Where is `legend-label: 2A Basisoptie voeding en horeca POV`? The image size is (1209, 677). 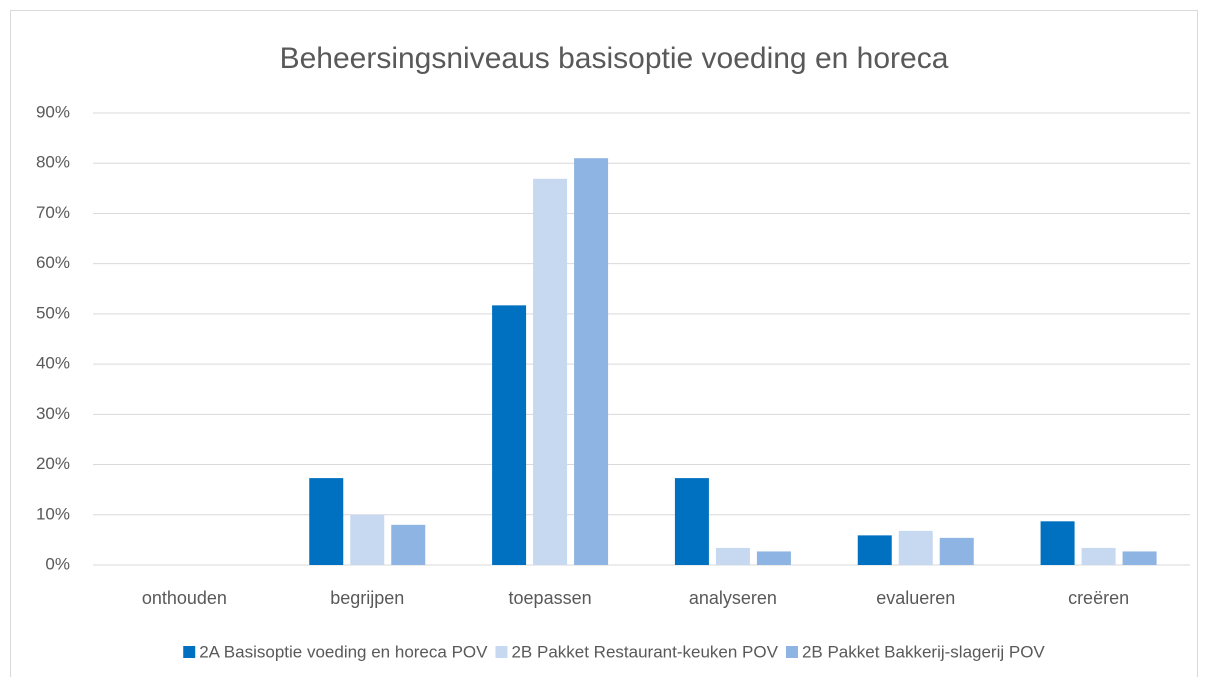
legend-label: 2A Basisoptie voeding en horeca POV is located at coordinates (343, 651).